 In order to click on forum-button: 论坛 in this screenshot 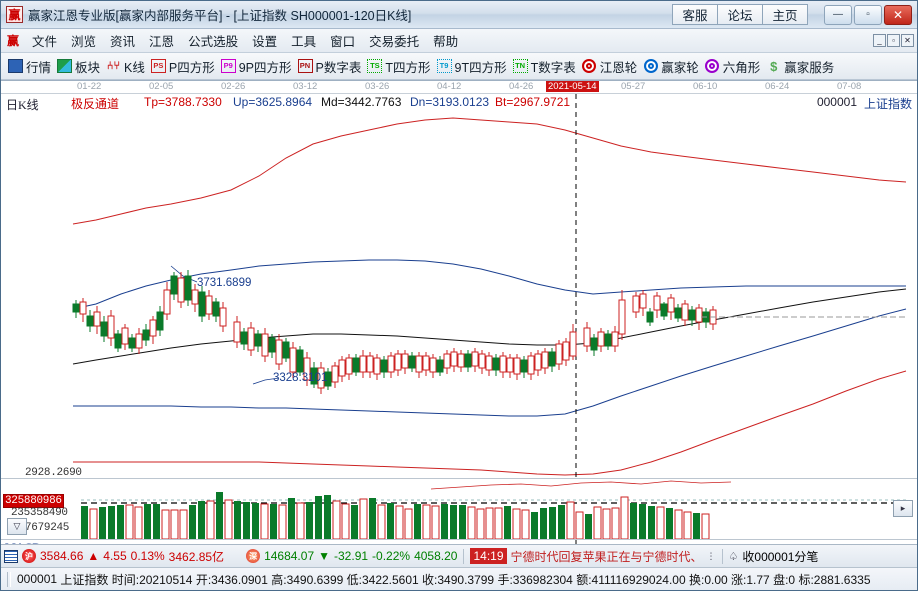, I will do `click(740, 14)`.